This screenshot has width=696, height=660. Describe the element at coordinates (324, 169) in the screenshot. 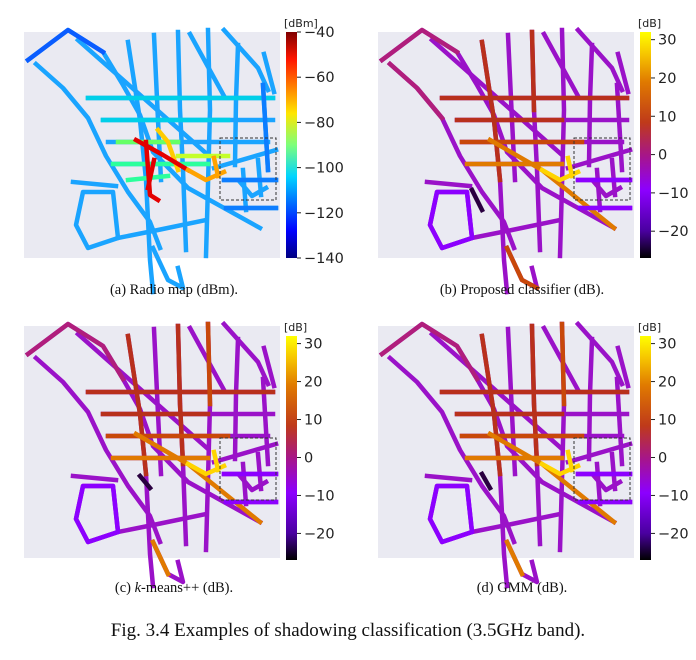

I see `colorbar-tick-label: −100` at that location.